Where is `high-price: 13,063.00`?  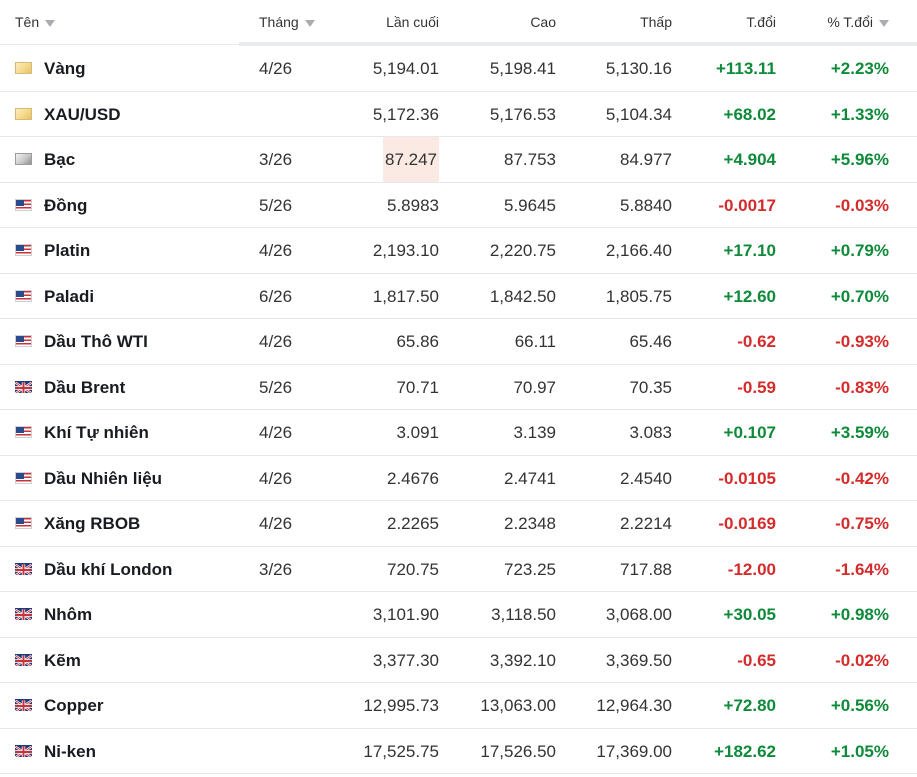 high-price: 13,063.00 is located at coordinates (518, 705).